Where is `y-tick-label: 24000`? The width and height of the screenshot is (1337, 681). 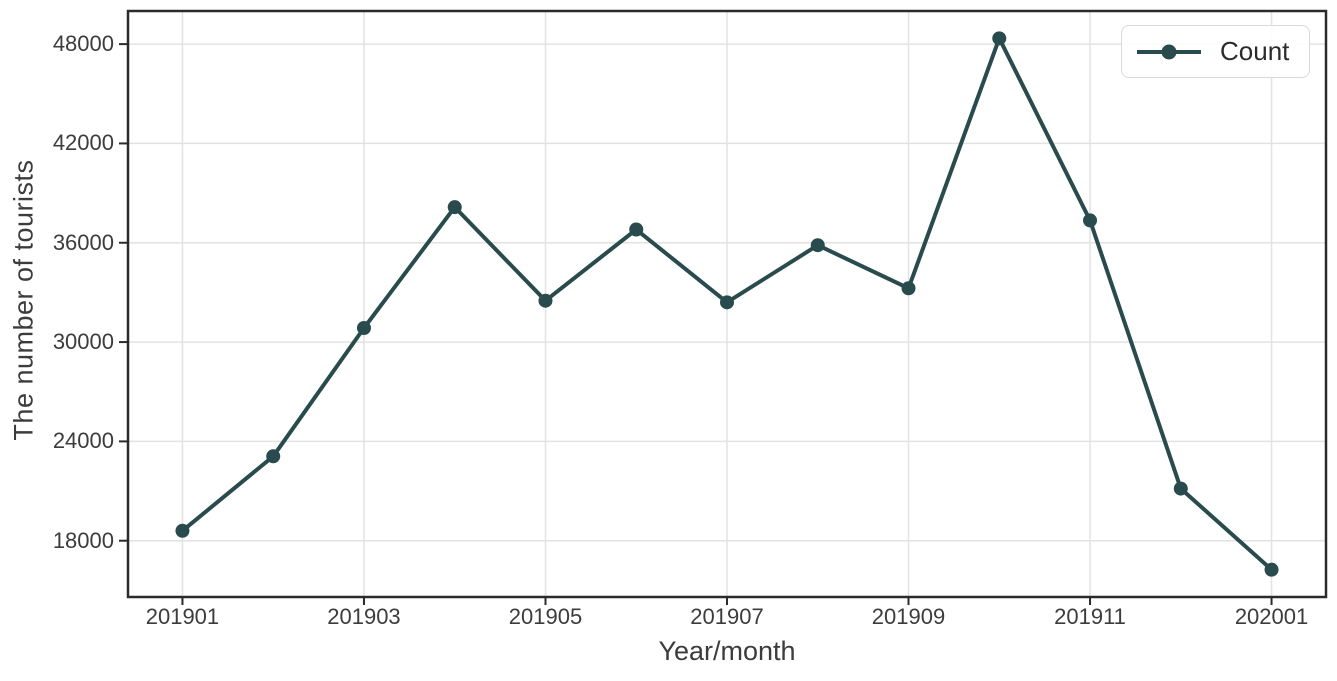
y-tick-label: 24000 is located at coordinates (83, 441).